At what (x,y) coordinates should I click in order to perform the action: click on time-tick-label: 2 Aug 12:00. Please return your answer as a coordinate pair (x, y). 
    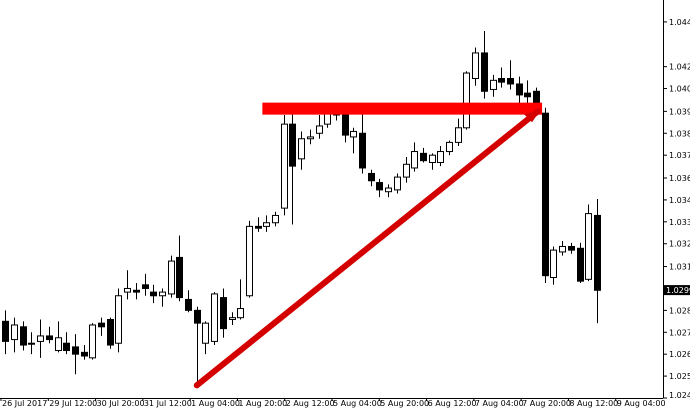
    Looking at the image, I should click on (310, 403).